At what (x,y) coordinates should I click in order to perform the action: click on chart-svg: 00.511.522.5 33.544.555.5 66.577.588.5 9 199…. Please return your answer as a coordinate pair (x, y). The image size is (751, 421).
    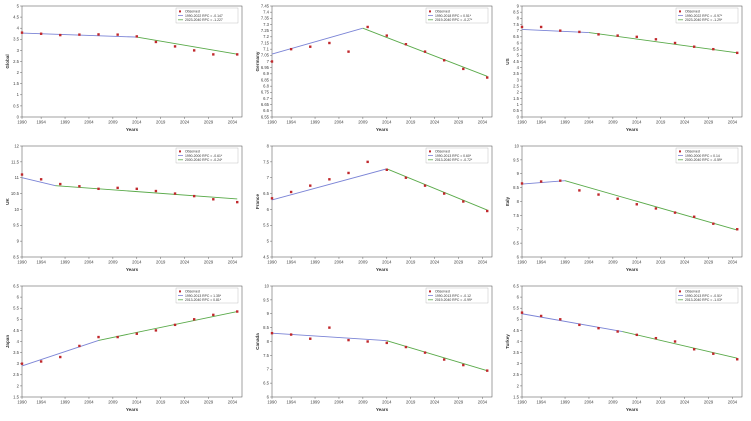
    Looking at the image, I should click on (624, 67).